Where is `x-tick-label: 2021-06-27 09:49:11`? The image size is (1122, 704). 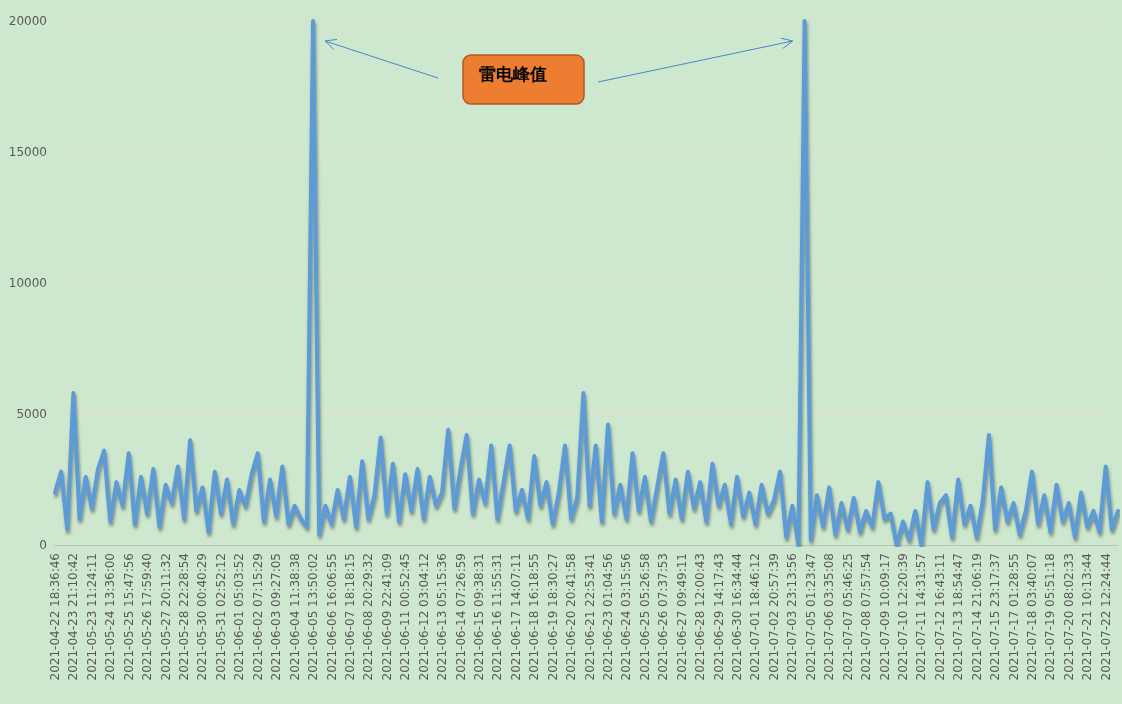
x-tick-label: 2021-06-27 09:49:11 is located at coordinates (681, 617).